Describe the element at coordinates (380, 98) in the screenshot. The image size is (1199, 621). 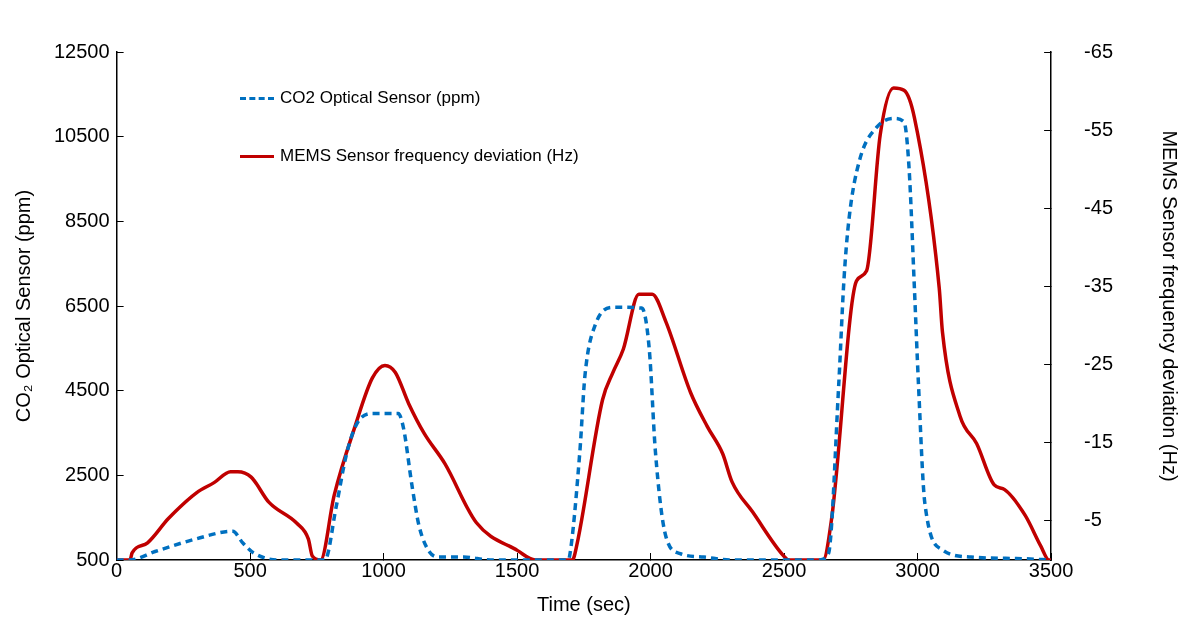
I see `legend-label: CO2 Optical Sensor (ppm)` at that location.